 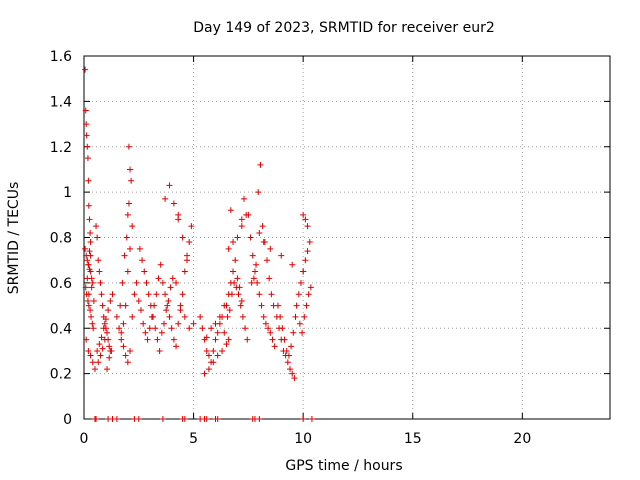 What do you see at coordinates (67, 420) in the screenshot?
I see `y-tick-label: 0` at bounding box center [67, 420].